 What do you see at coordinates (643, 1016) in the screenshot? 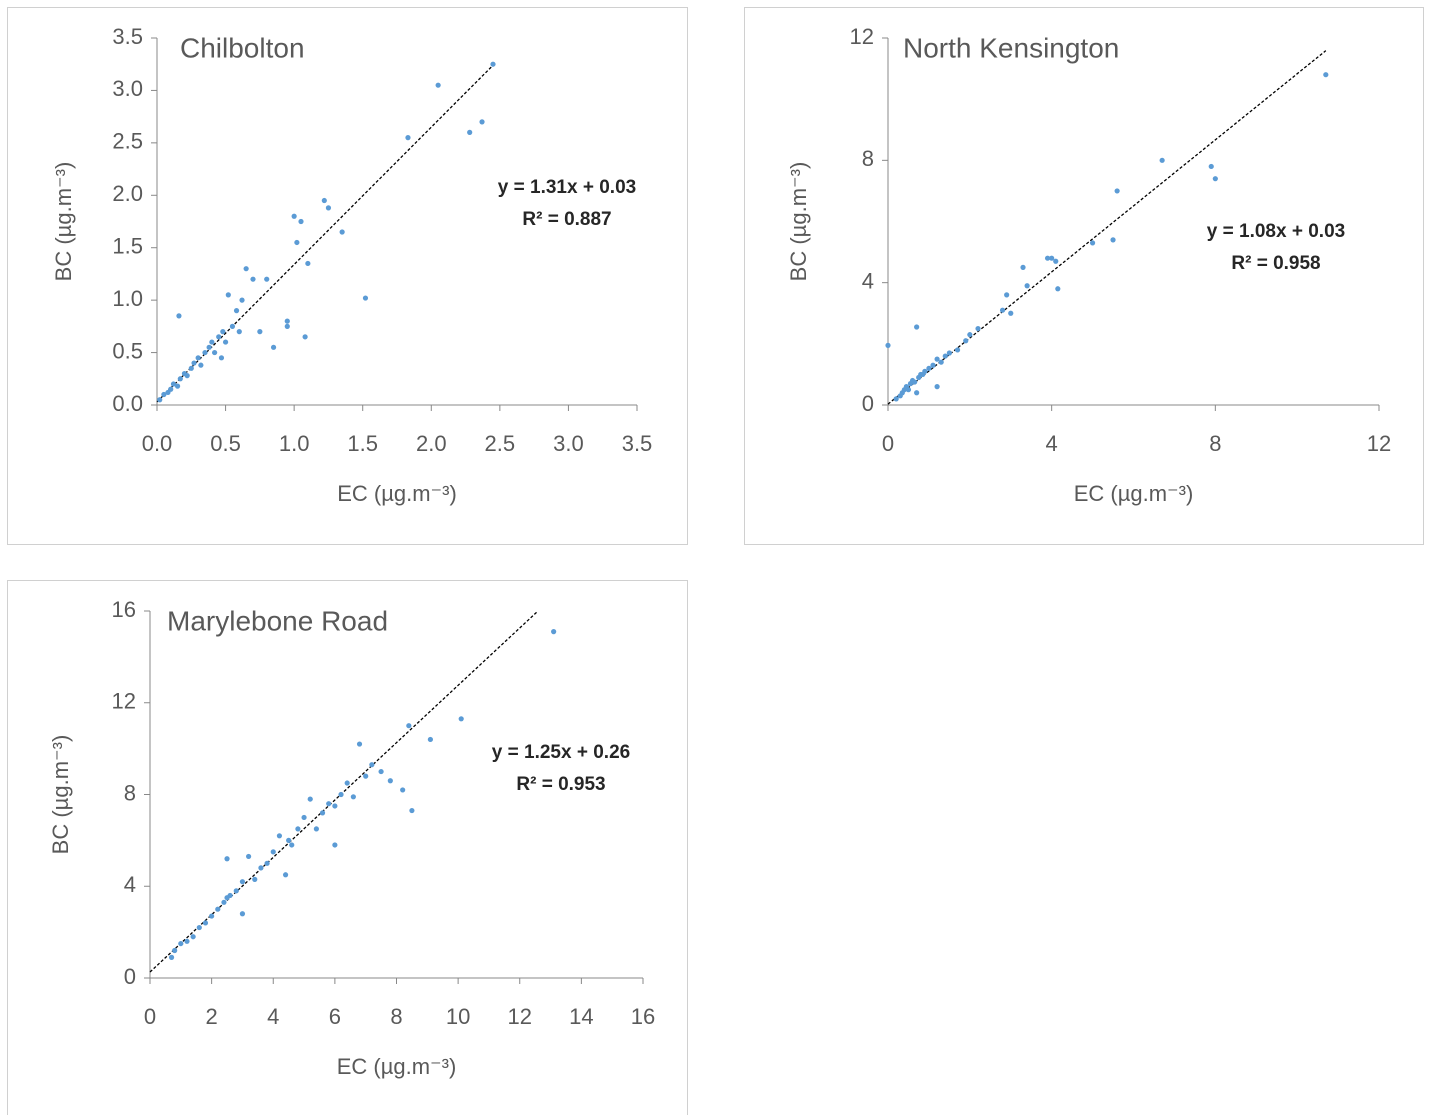
I see `x-tick-label: 16` at bounding box center [643, 1016].